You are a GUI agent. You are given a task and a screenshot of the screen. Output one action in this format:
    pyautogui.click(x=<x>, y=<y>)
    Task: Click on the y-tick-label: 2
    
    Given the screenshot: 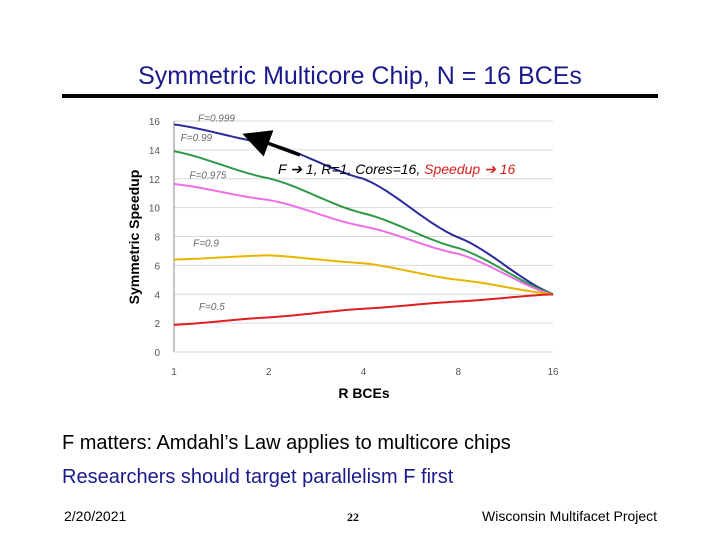 What is the action you would take?
    pyautogui.click(x=157, y=324)
    